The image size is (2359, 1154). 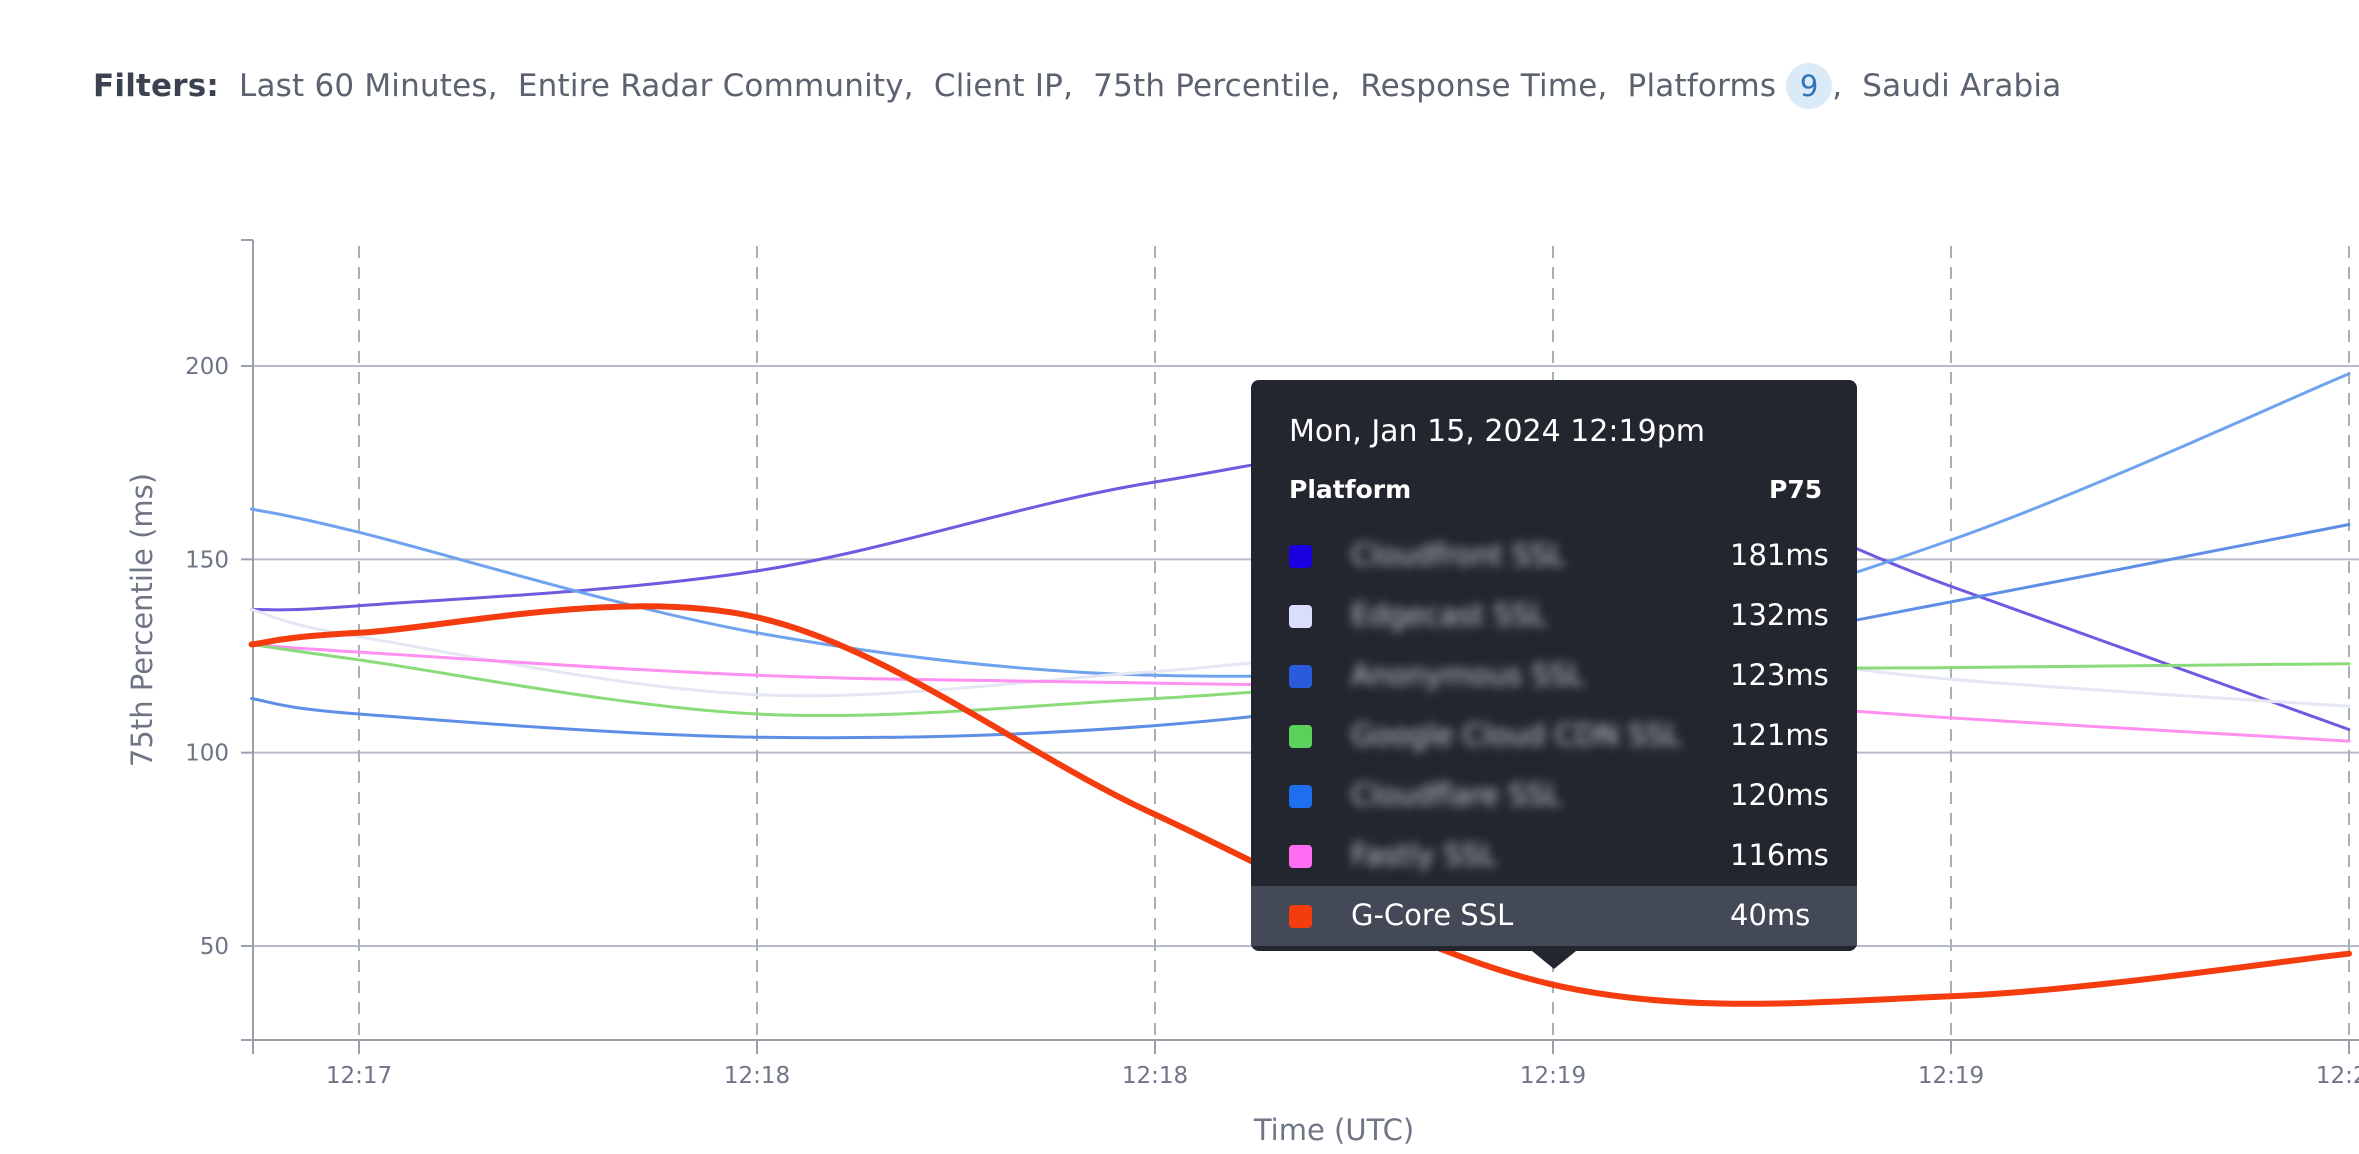 I want to click on filter-chip: Client IP,, so click(x=1013, y=86).